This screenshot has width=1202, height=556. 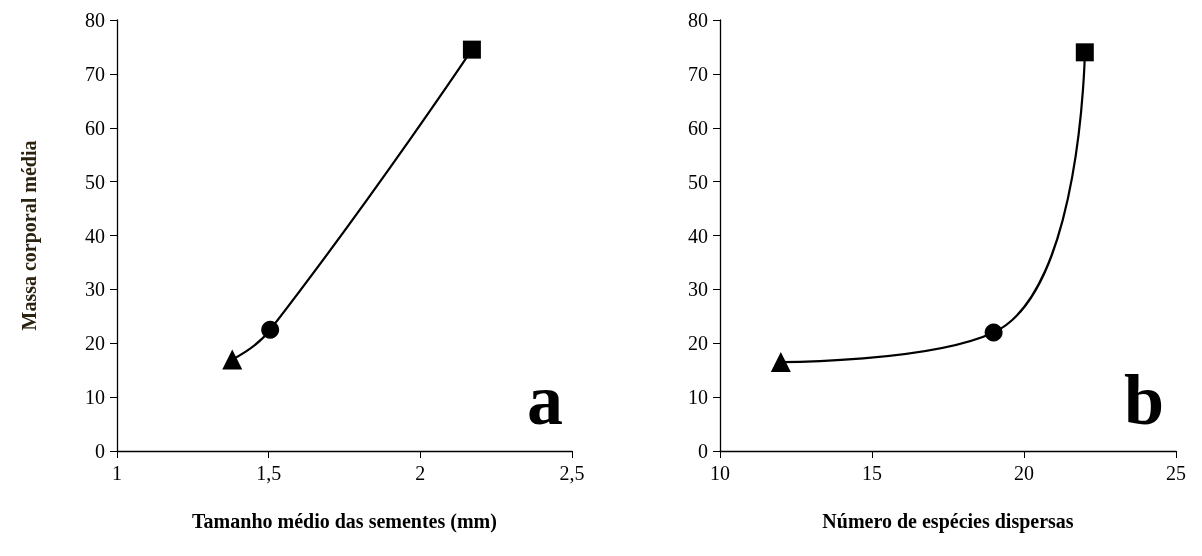 What do you see at coordinates (720, 473) in the screenshot?
I see `x-tick-label: 10` at bounding box center [720, 473].